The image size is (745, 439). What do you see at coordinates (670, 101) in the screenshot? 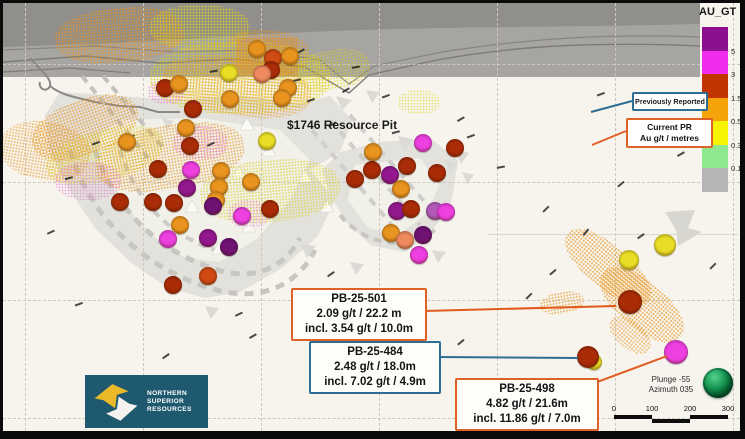
I see `legend-previously-reported: Previously Reported` at bounding box center [670, 101].